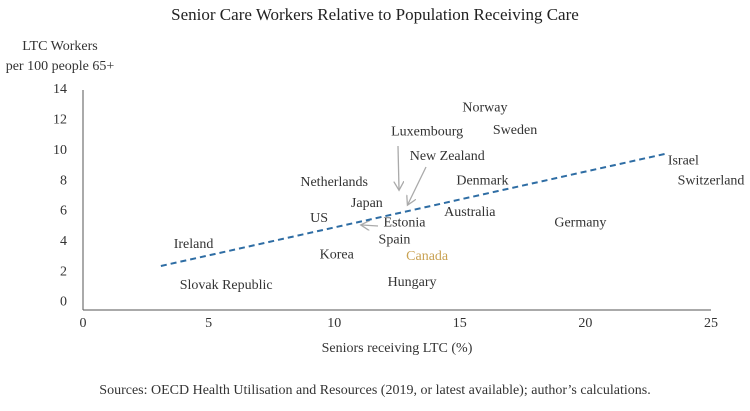 Image resolution: width=750 pixels, height=411 pixels. What do you see at coordinates (63, 271) in the screenshot?
I see `y-tick-label: 2` at bounding box center [63, 271].